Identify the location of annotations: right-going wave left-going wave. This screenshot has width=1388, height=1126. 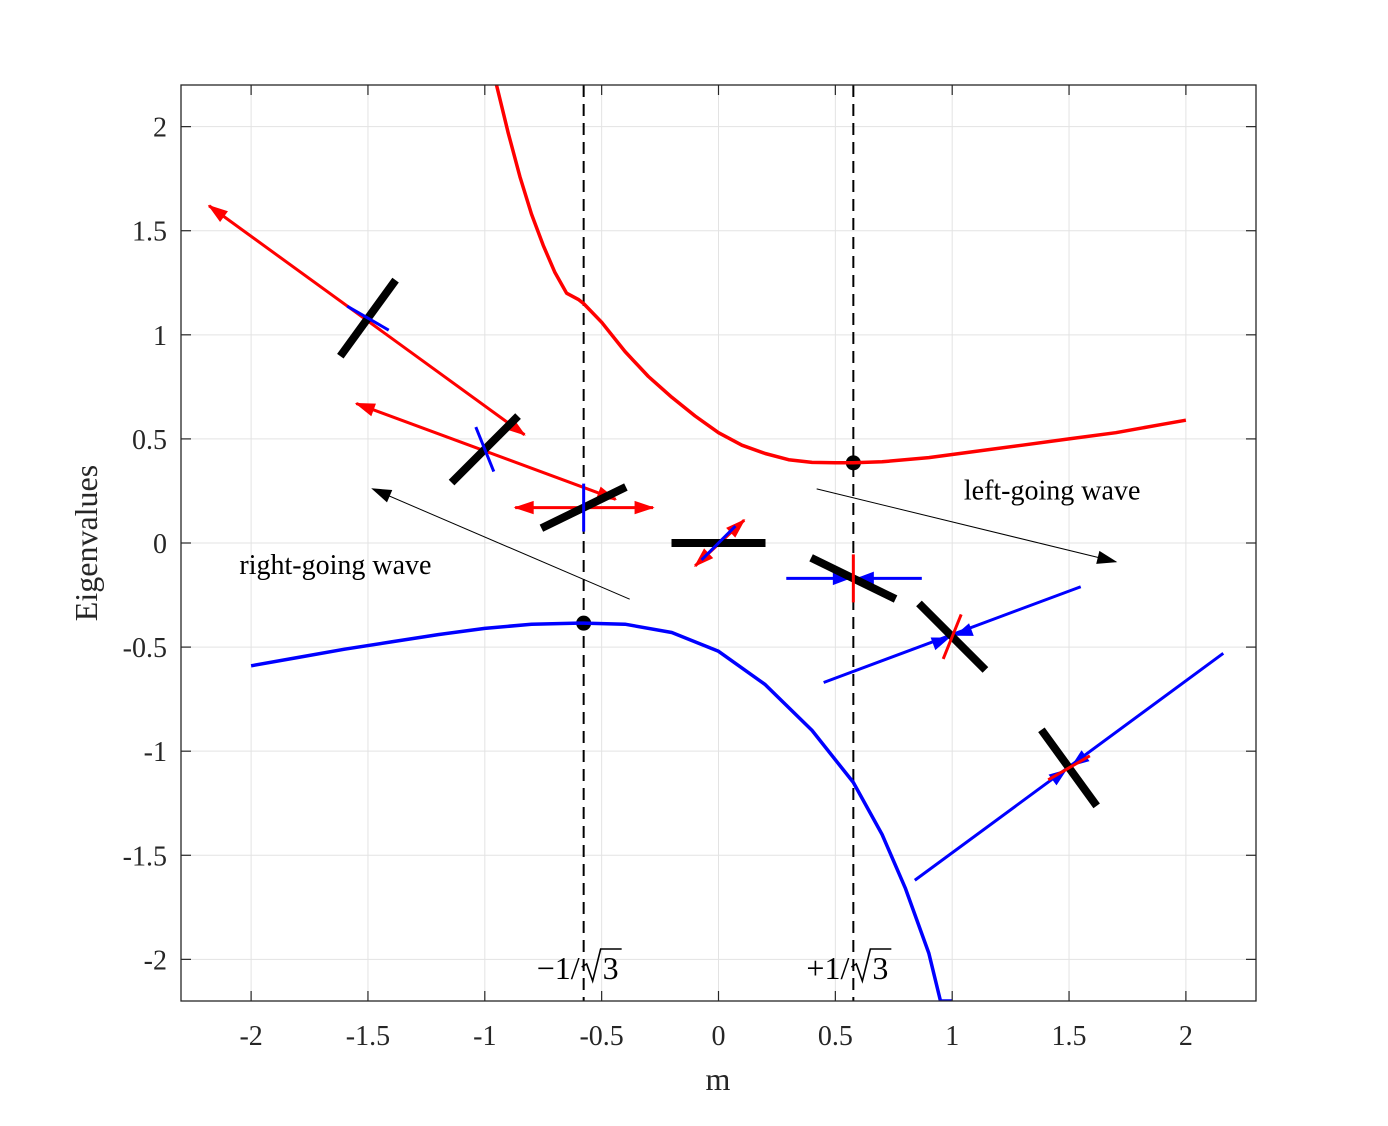
(689, 537).